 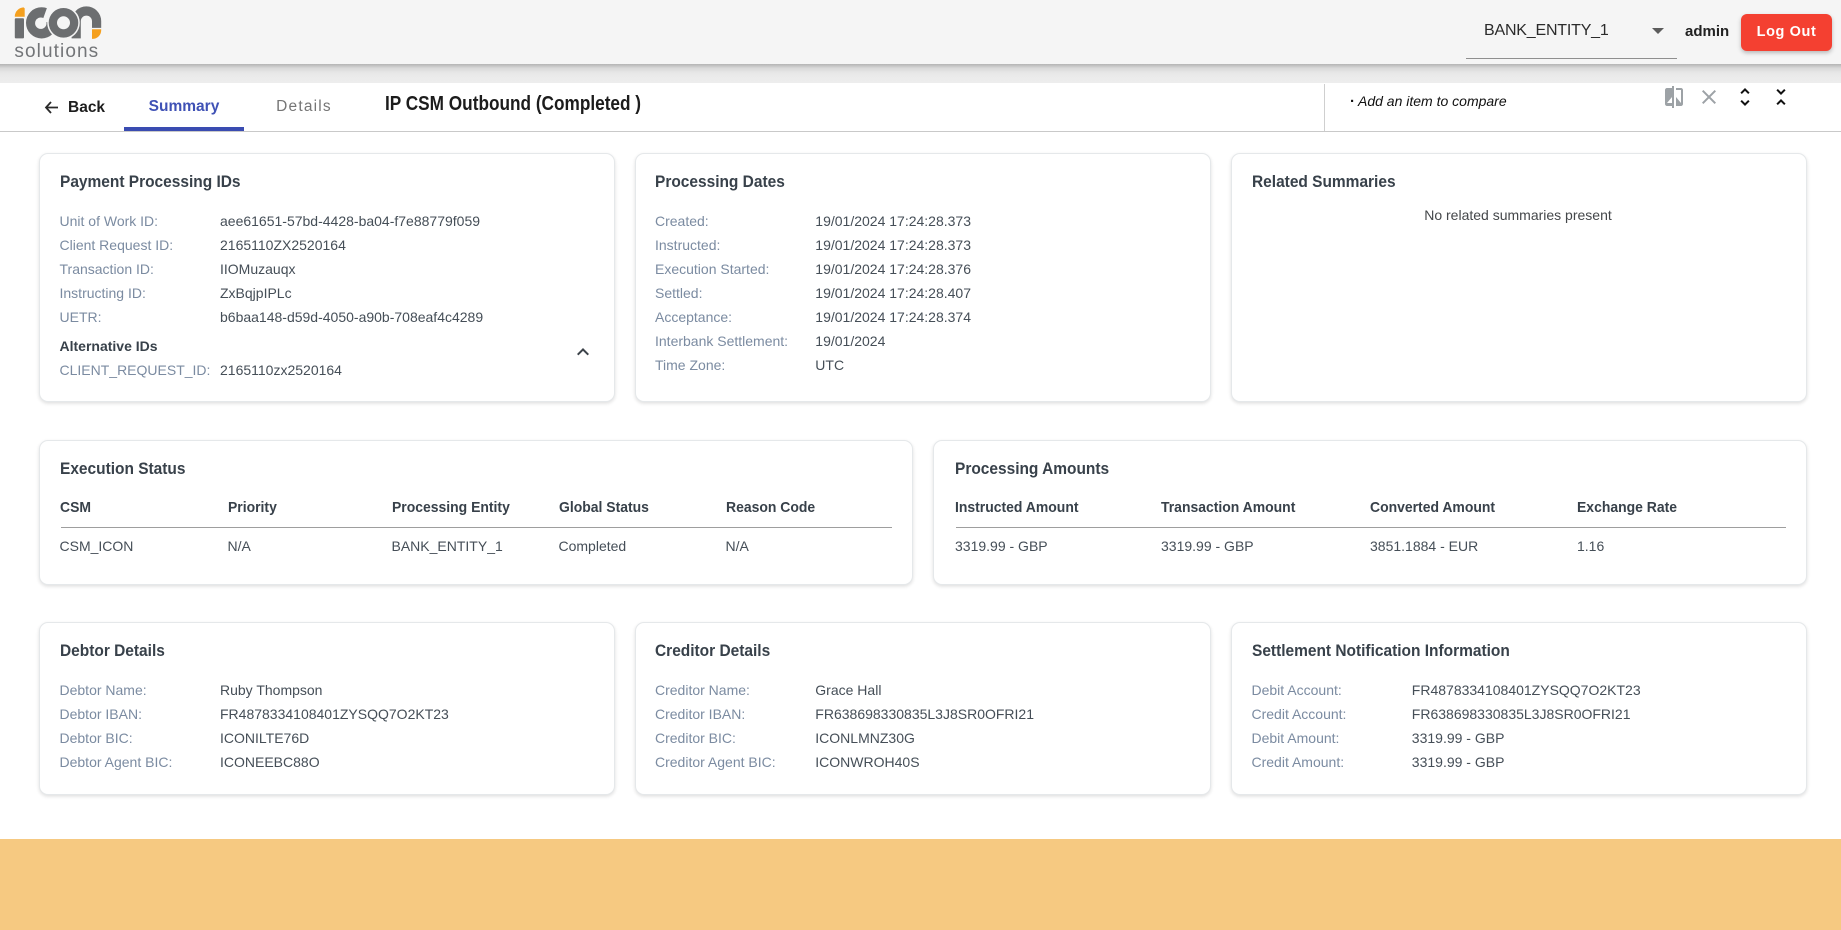 What do you see at coordinates (56, 50) in the screenshot?
I see `svg-text: solutions` at bounding box center [56, 50].